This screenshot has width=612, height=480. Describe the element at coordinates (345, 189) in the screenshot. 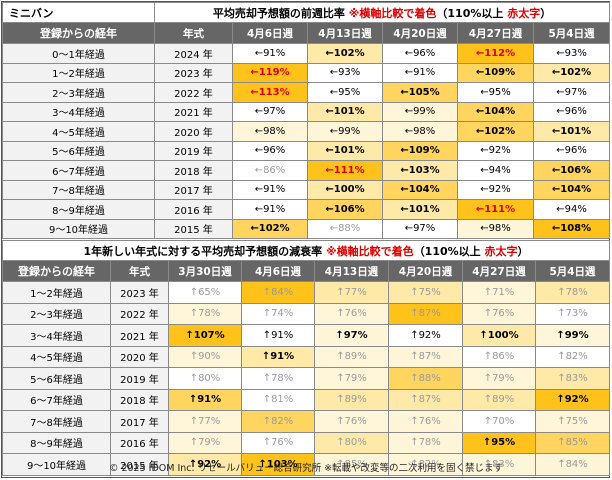

I see `ratio-cell: ←100%` at that location.